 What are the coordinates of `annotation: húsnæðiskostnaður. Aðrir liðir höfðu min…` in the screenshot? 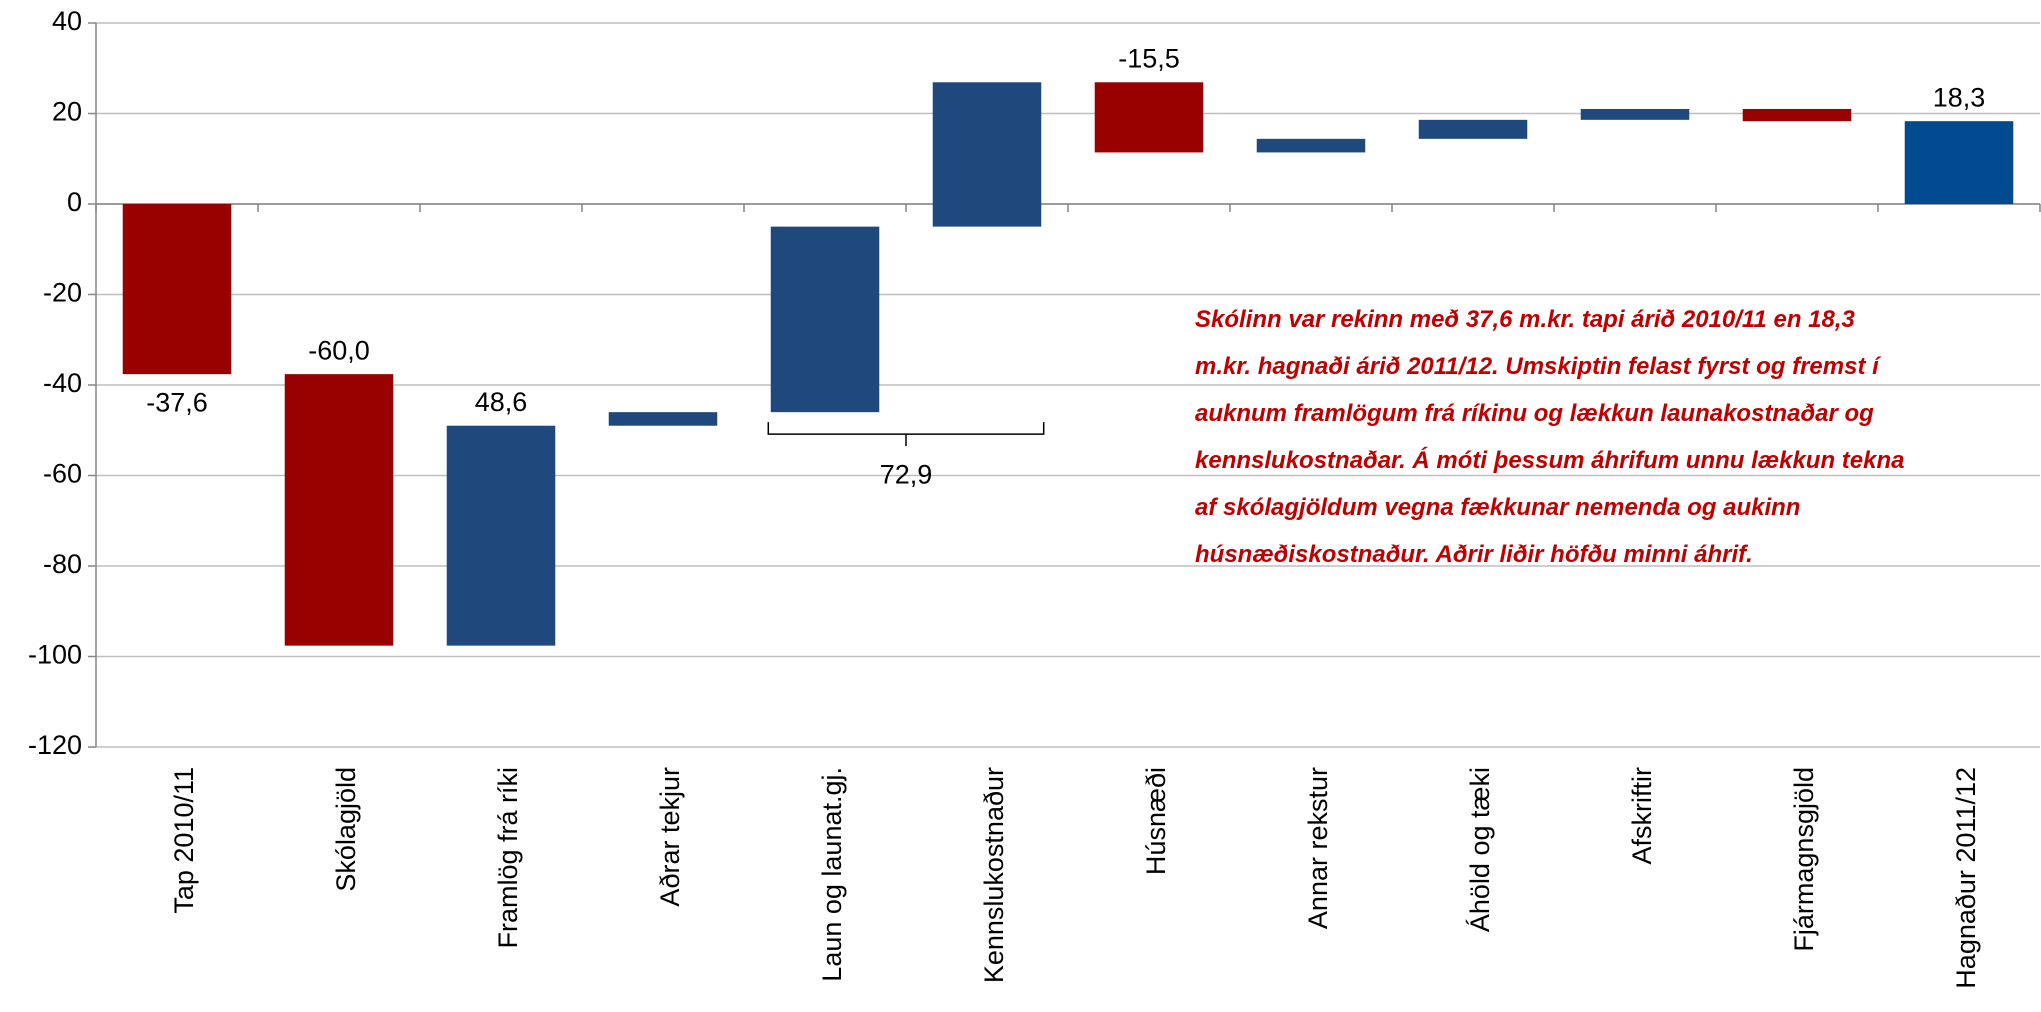 It's located at (1474, 554).